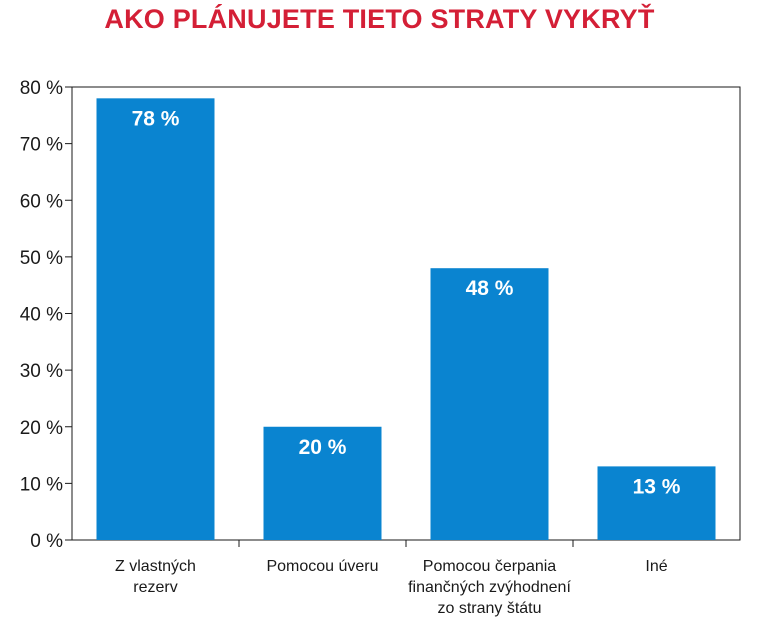 The height and width of the screenshot is (630, 759). Describe the element at coordinates (489, 608) in the screenshot. I see `category-label: zo strany štátu` at that location.